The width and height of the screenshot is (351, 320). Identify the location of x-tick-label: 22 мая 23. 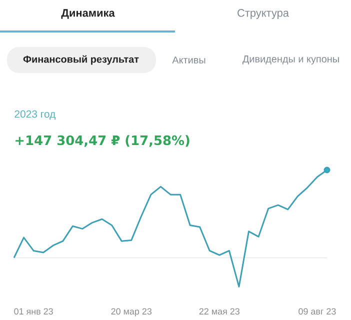
(219, 311).